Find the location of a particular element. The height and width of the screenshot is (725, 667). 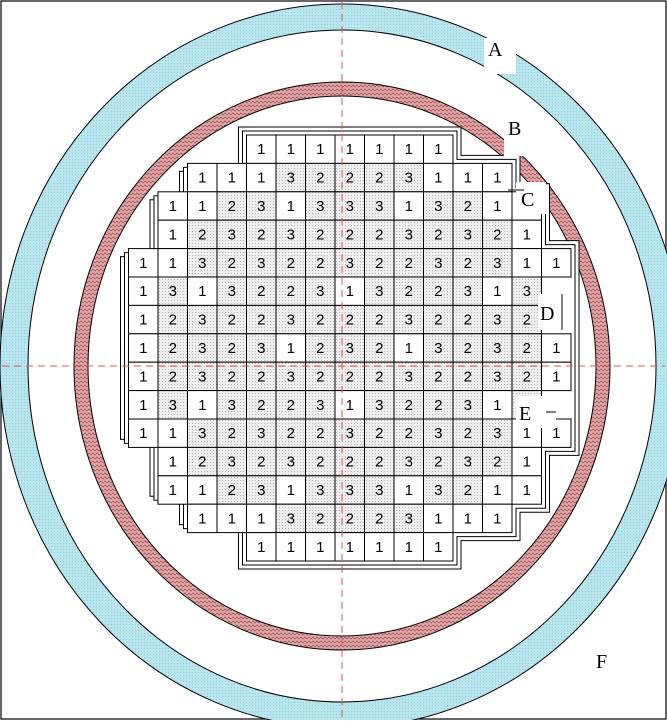

label-e: E is located at coordinates (525, 414).